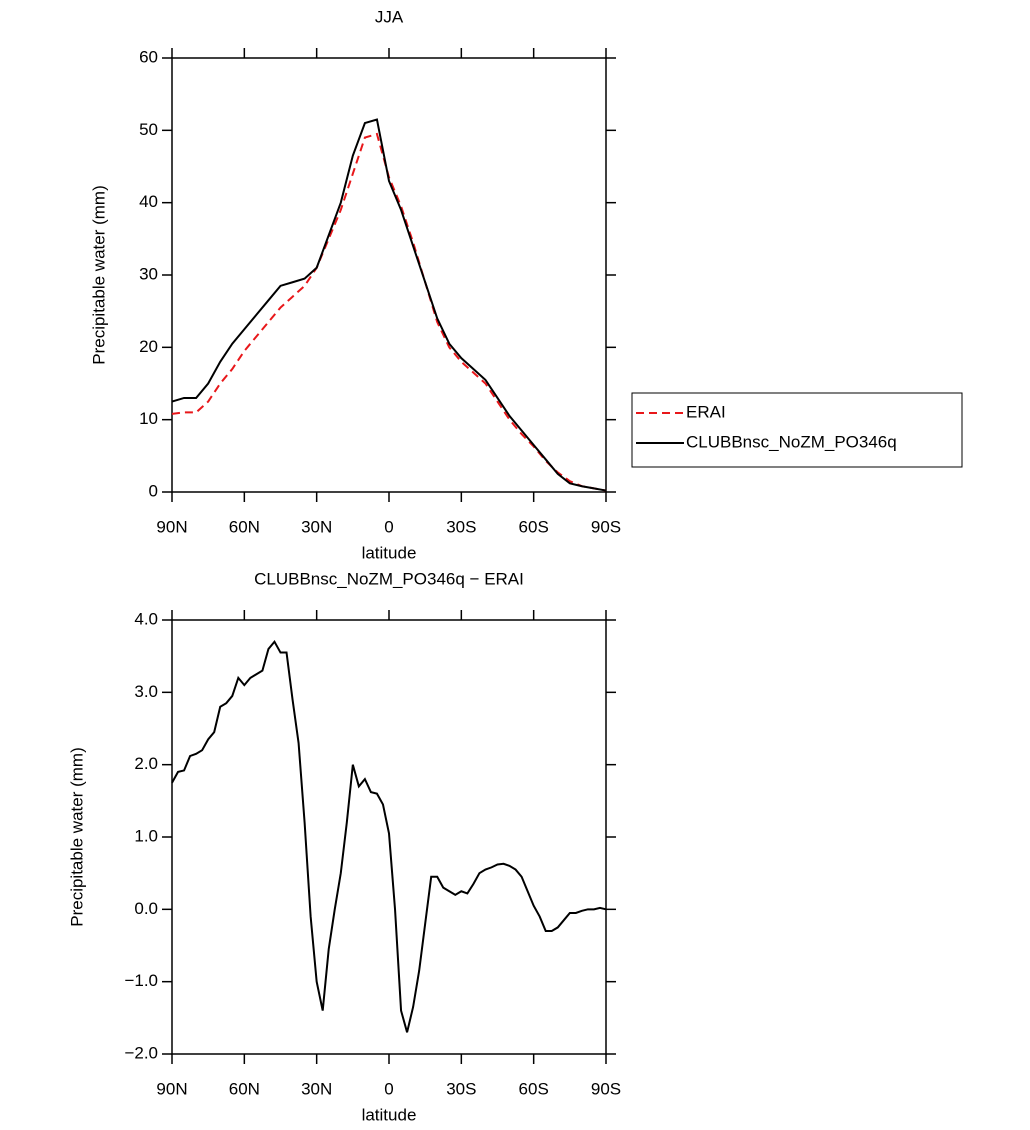 This screenshot has height=1130, width=1030. Describe the element at coordinates (146, 691) in the screenshot. I see `y-tick-label: 3.0` at that location.